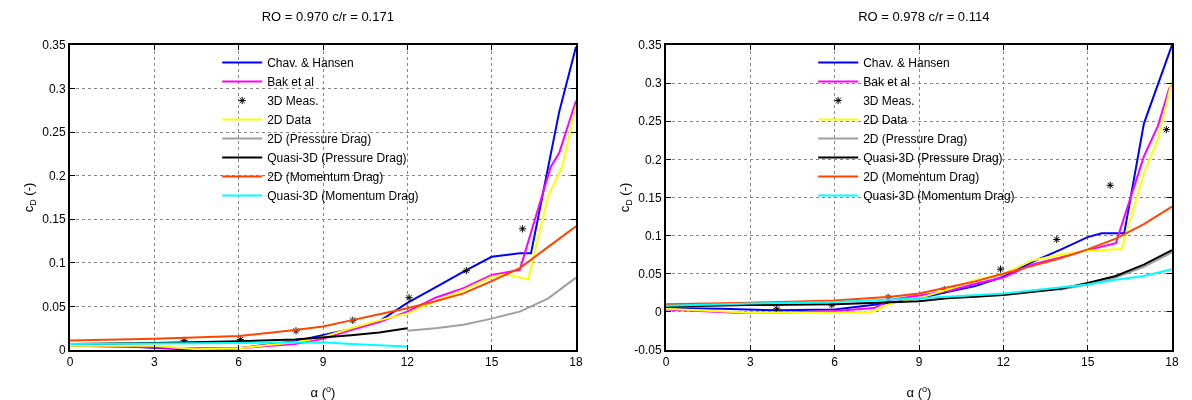 The height and width of the screenshot is (400, 1192). Describe the element at coordinates (327, 17) in the screenshot. I see `chart-title: RO = 0.970 c/r = 0.171` at that location.